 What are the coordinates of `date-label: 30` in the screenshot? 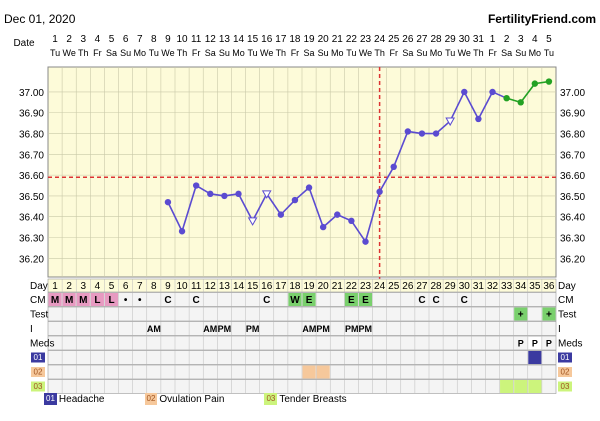 It's located at (465, 39).